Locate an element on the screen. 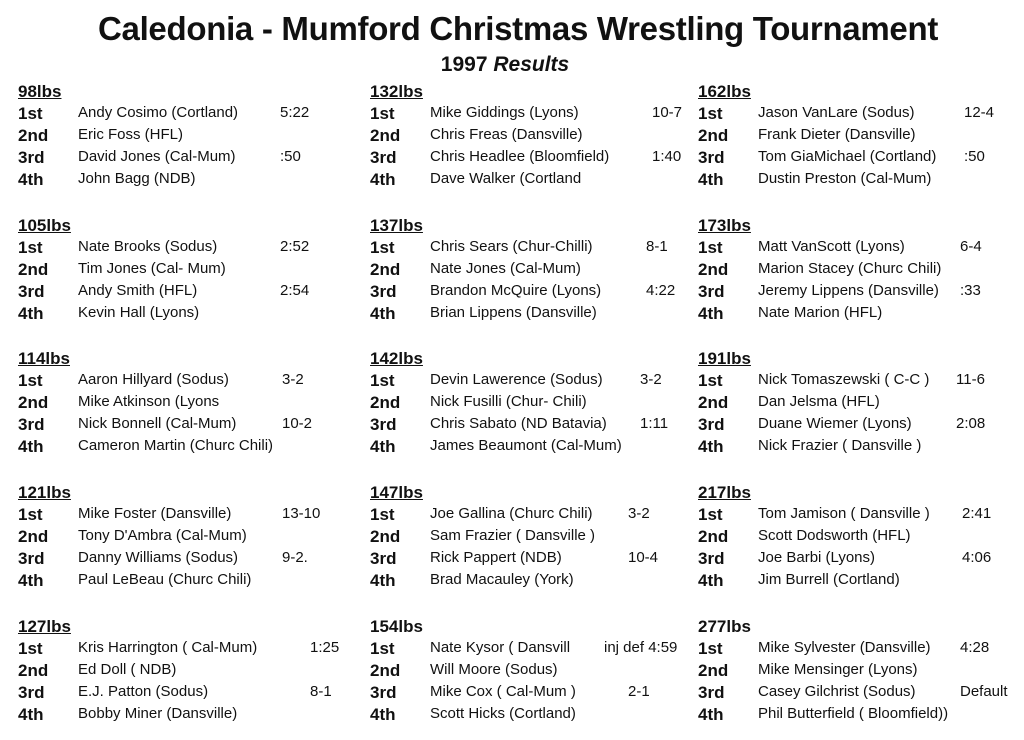 The image size is (1024, 740). placement-row: 1st Chris Sears (Chur-Chilli) 8-1 is located at coordinates (535, 249).